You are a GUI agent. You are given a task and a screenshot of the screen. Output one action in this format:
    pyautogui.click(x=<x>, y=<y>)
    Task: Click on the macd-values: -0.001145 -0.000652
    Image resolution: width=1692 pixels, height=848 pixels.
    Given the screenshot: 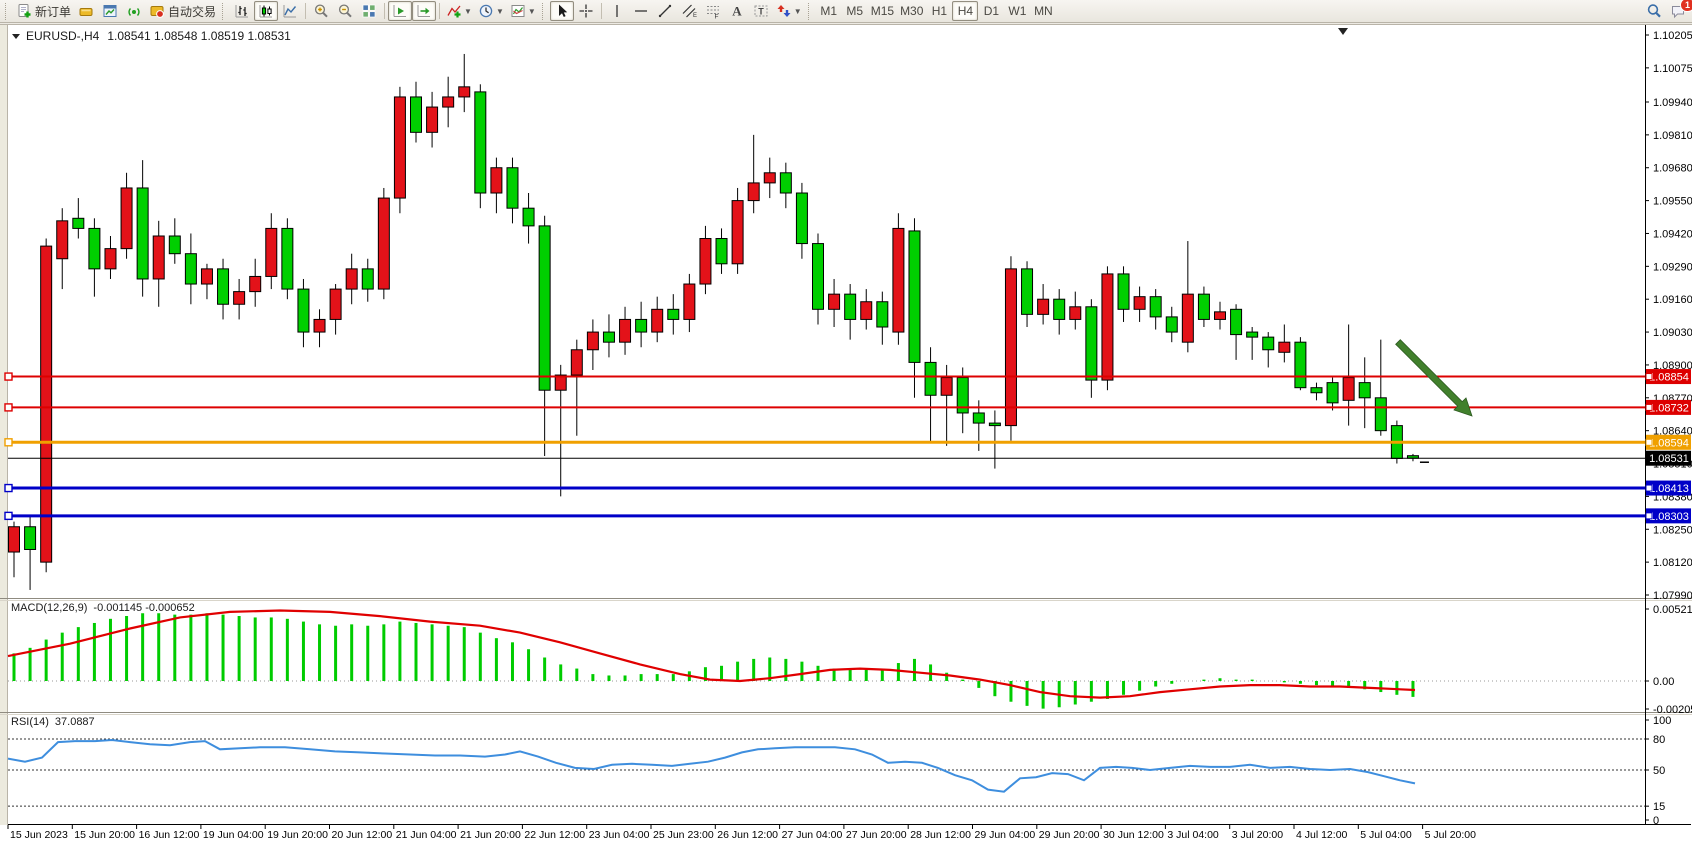 What is the action you would take?
    pyautogui.click(x=144, y=608)
    